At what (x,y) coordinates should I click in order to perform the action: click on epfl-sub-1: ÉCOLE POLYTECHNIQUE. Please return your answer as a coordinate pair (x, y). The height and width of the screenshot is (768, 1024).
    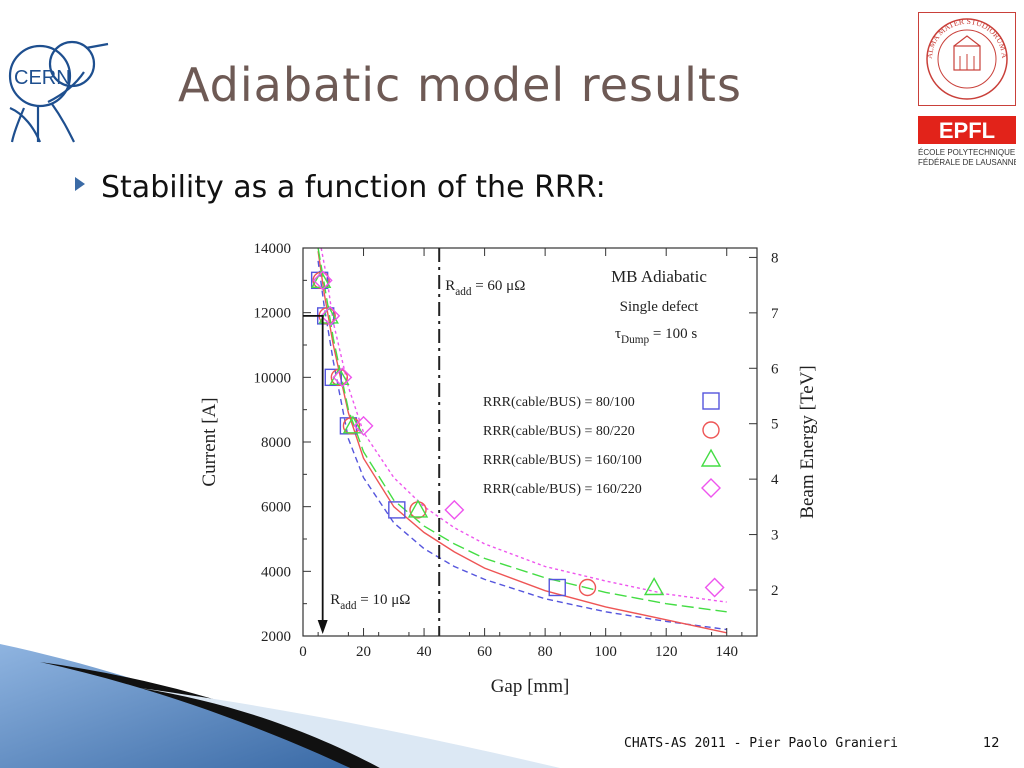
    Looking at the image, I should click on (966, 152).